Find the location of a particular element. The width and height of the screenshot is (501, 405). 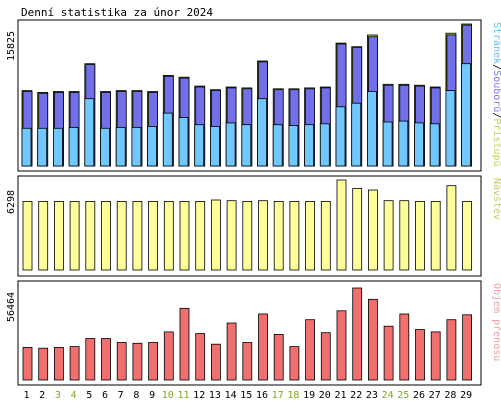

x-tick-label: 8 is located at coordinates (136, 395).